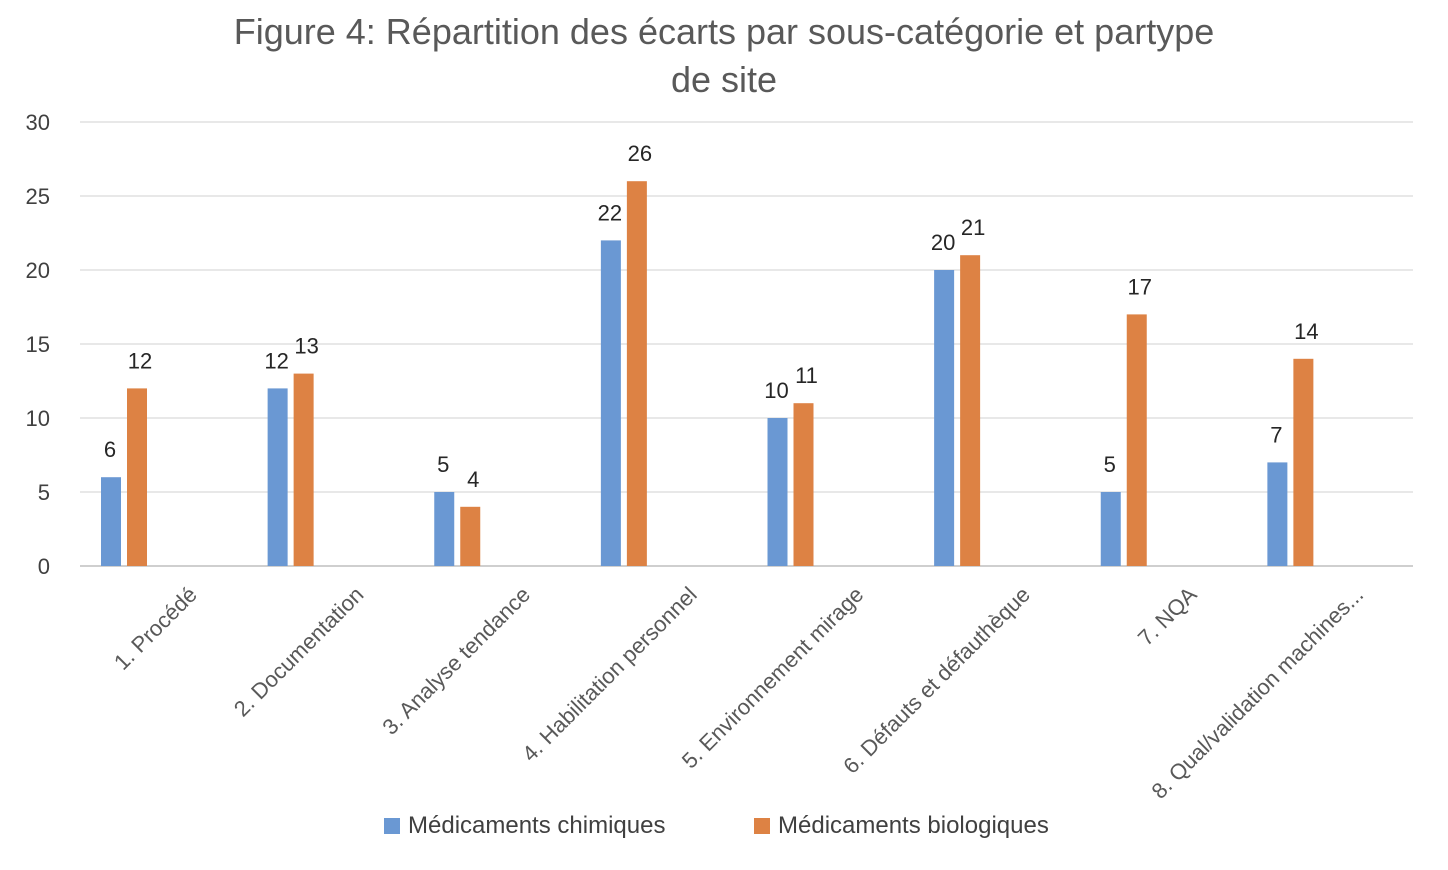  What do you see at coordinates (38, 122) in the screenshot?
I see `y-tick-label: 30` at bounding box center [38, 122].